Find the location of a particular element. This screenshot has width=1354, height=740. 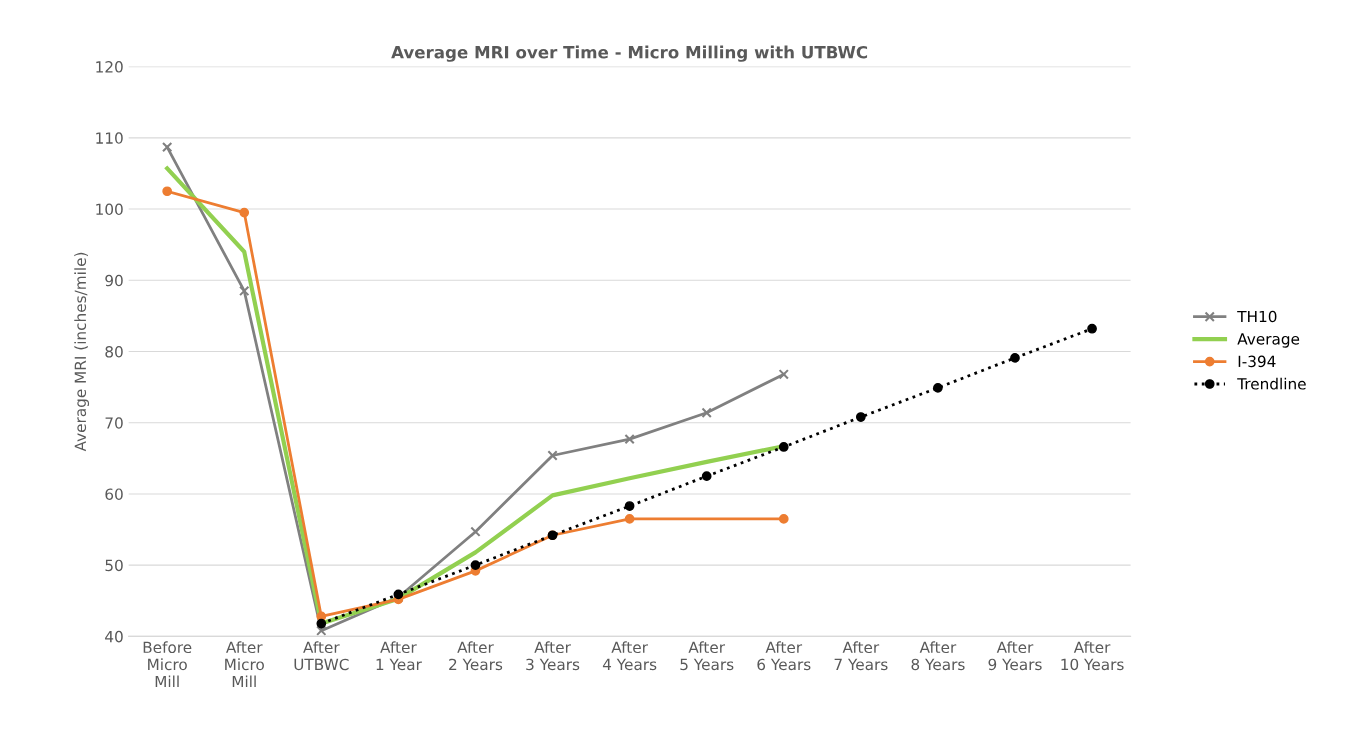

x-tick-label: After Micro Mill is located at coordinates (244, 664).